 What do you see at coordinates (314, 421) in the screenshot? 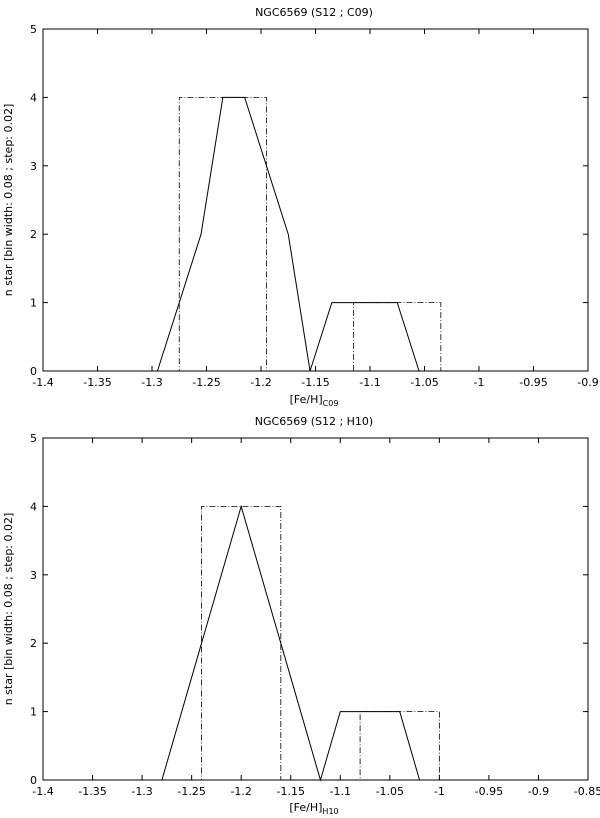
I see `chart-title: NGC6569 (S12 ; H10)` at bounding box center [314, 421].